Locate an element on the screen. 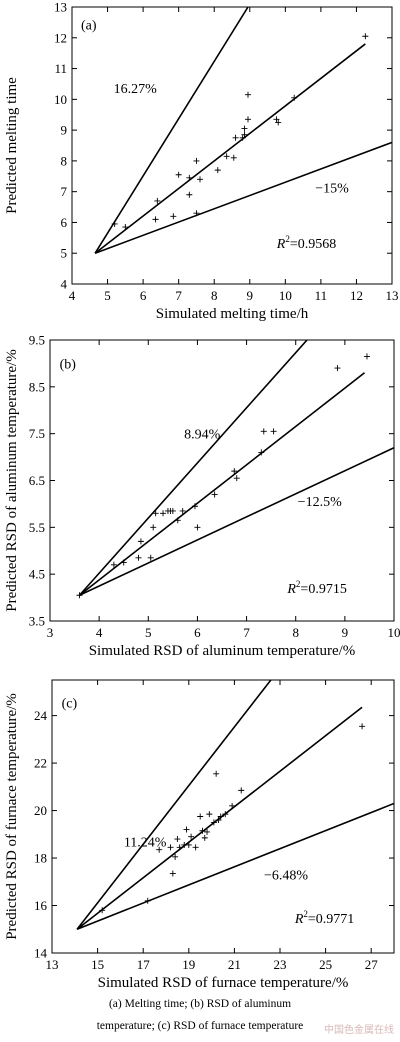 The width and height of the screenshot is (400, 1042). p1-ytick-label: 7 is located at coordinates (64, 191).